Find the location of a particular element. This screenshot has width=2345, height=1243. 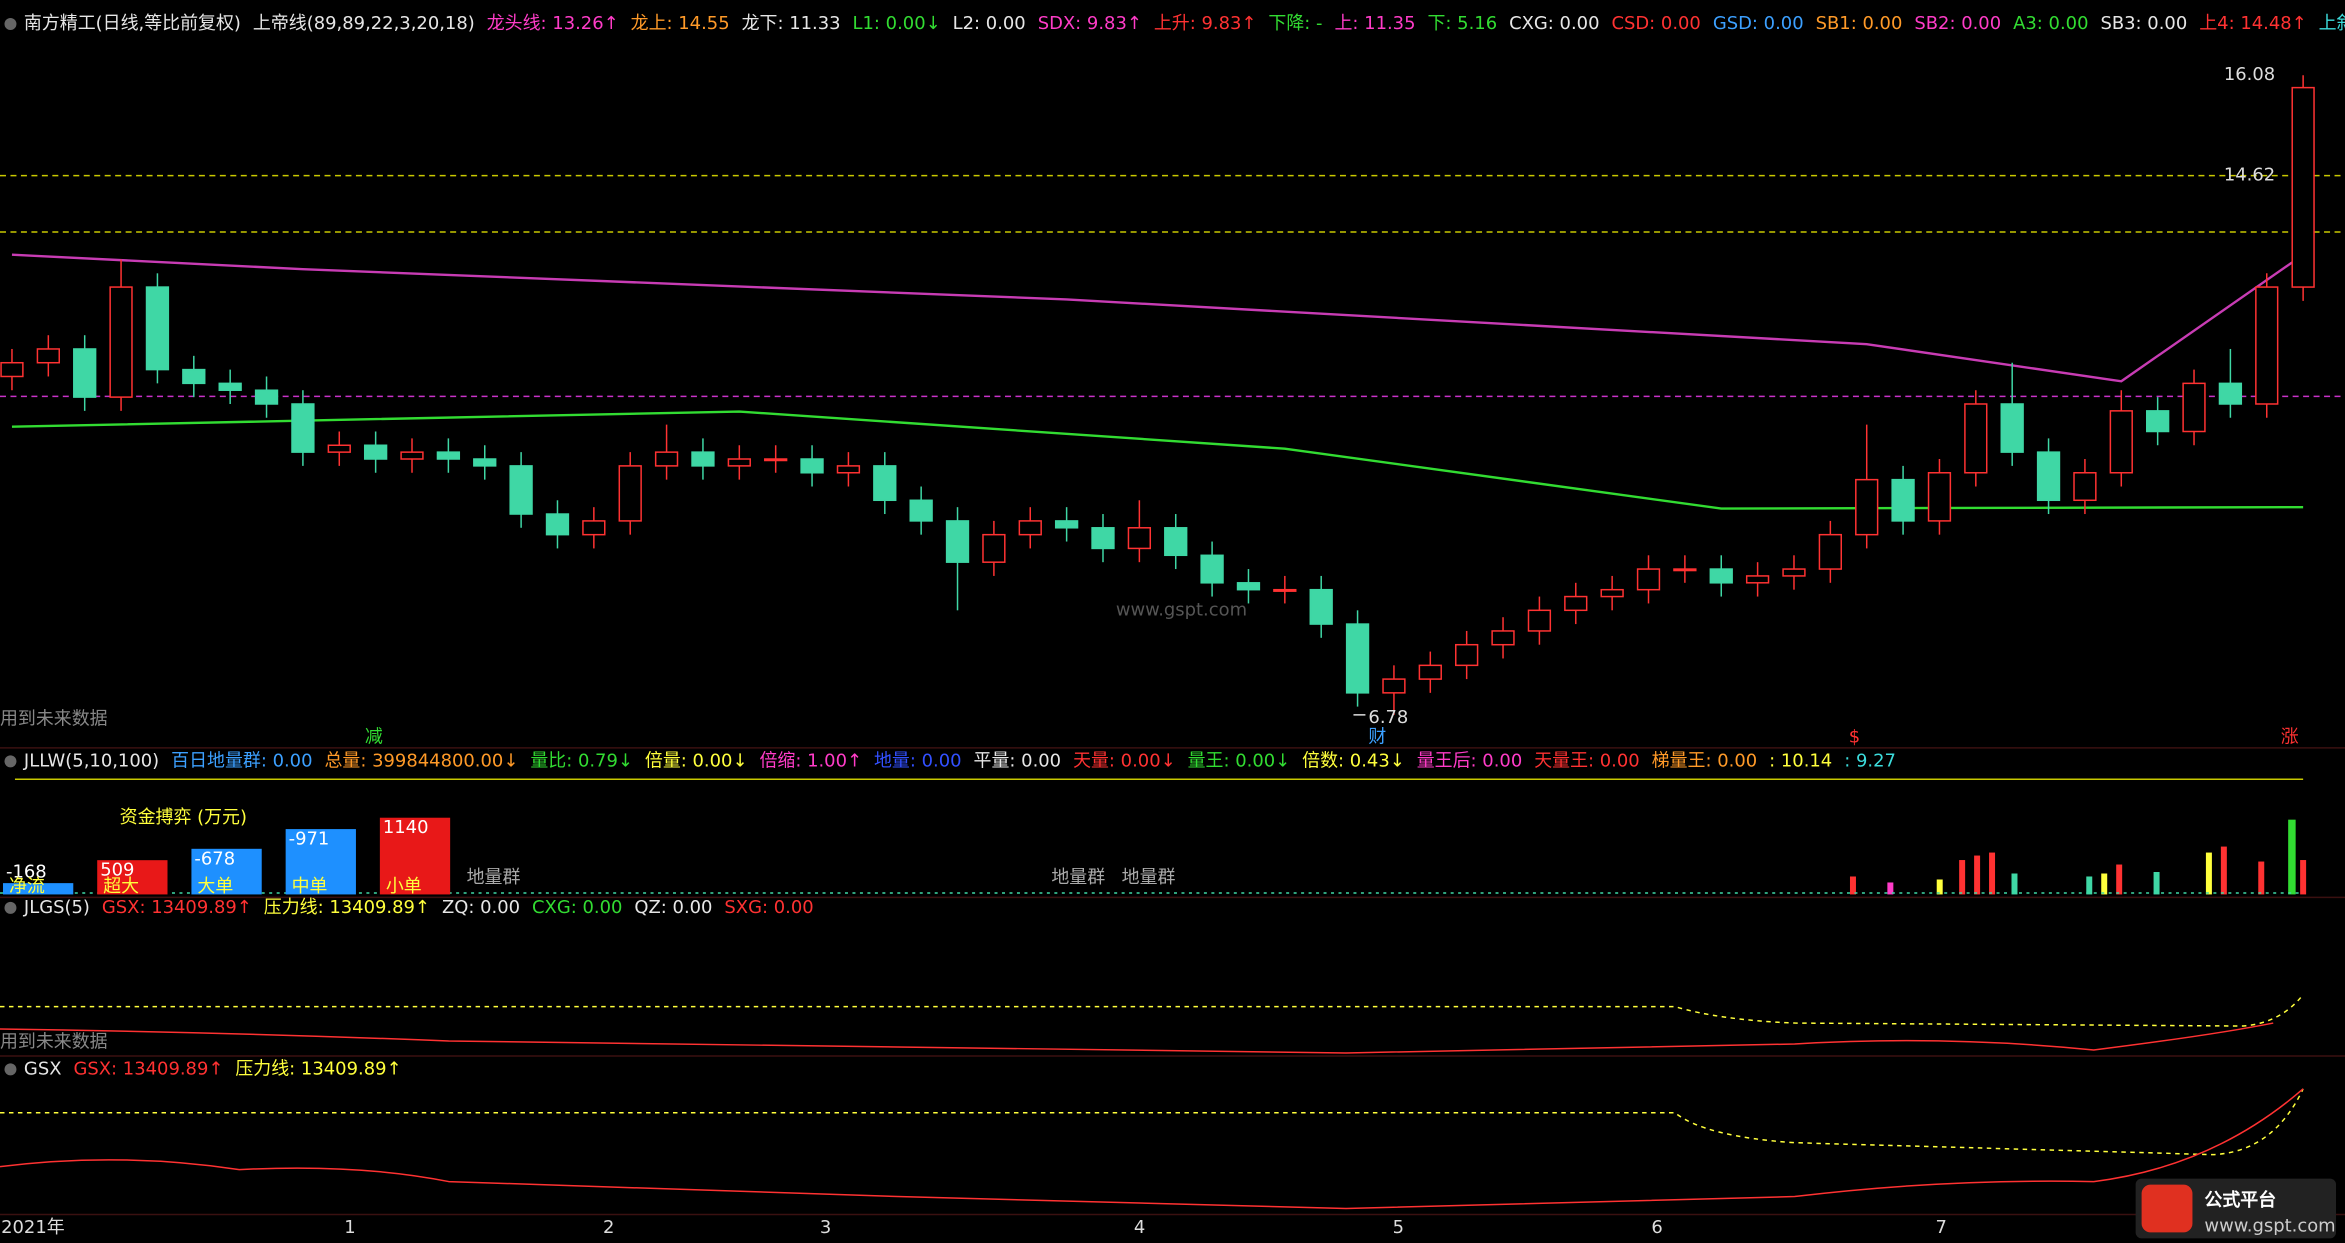

price-label: 14.62 is located at coordinates (2249, 175).